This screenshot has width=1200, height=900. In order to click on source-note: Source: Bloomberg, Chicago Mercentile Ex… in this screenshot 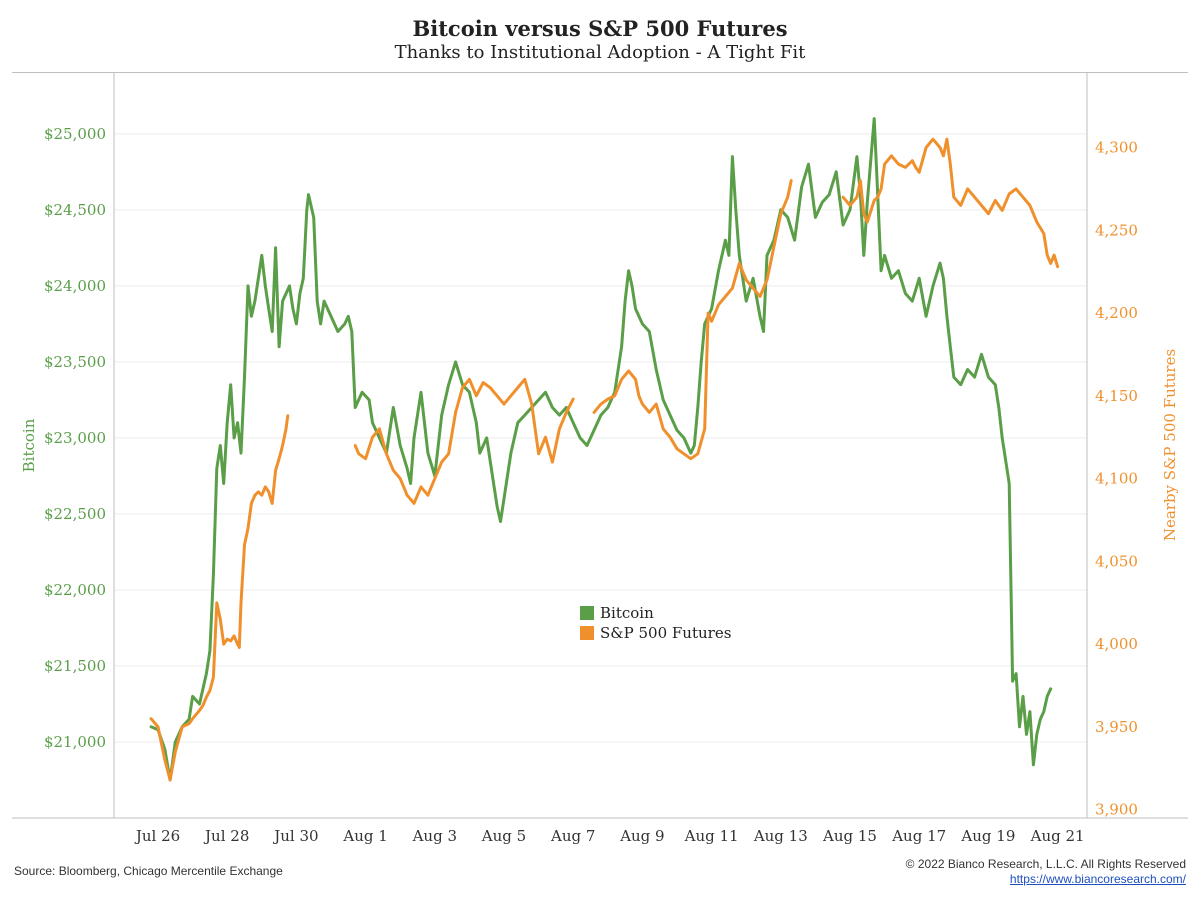, I will do `click(148, 871)`.